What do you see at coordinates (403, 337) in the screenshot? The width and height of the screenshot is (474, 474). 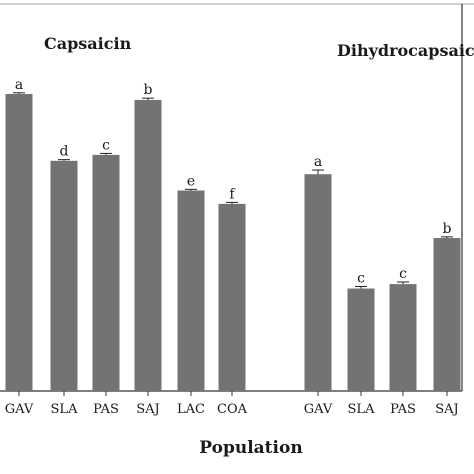 I see `bar-1-pas` at bounding box center [403, 337].